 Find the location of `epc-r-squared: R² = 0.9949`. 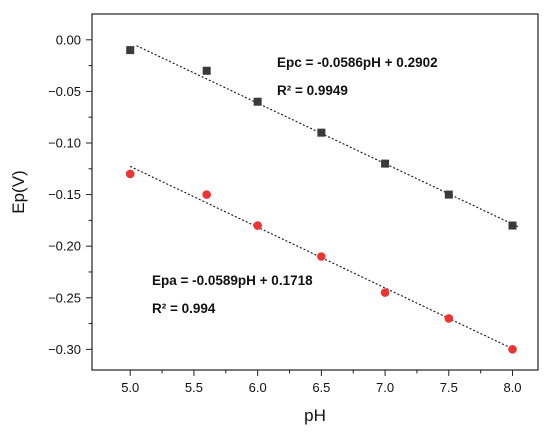

epc-r-squared: R² = 0.9949 is located at coordinates (312, 90).